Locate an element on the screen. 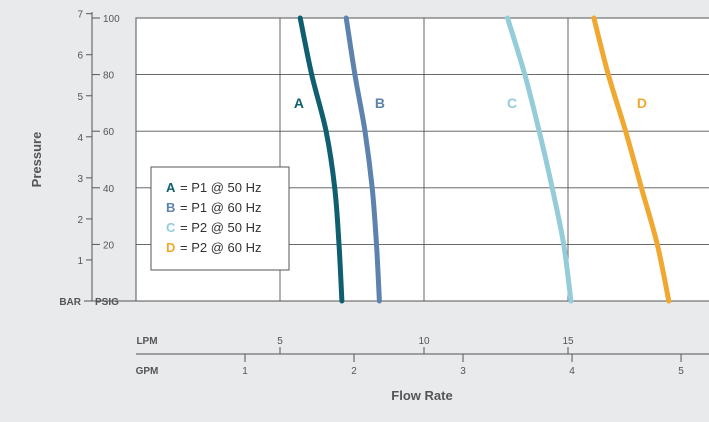  curve-label-c: C is located at coordinates (512, 103).